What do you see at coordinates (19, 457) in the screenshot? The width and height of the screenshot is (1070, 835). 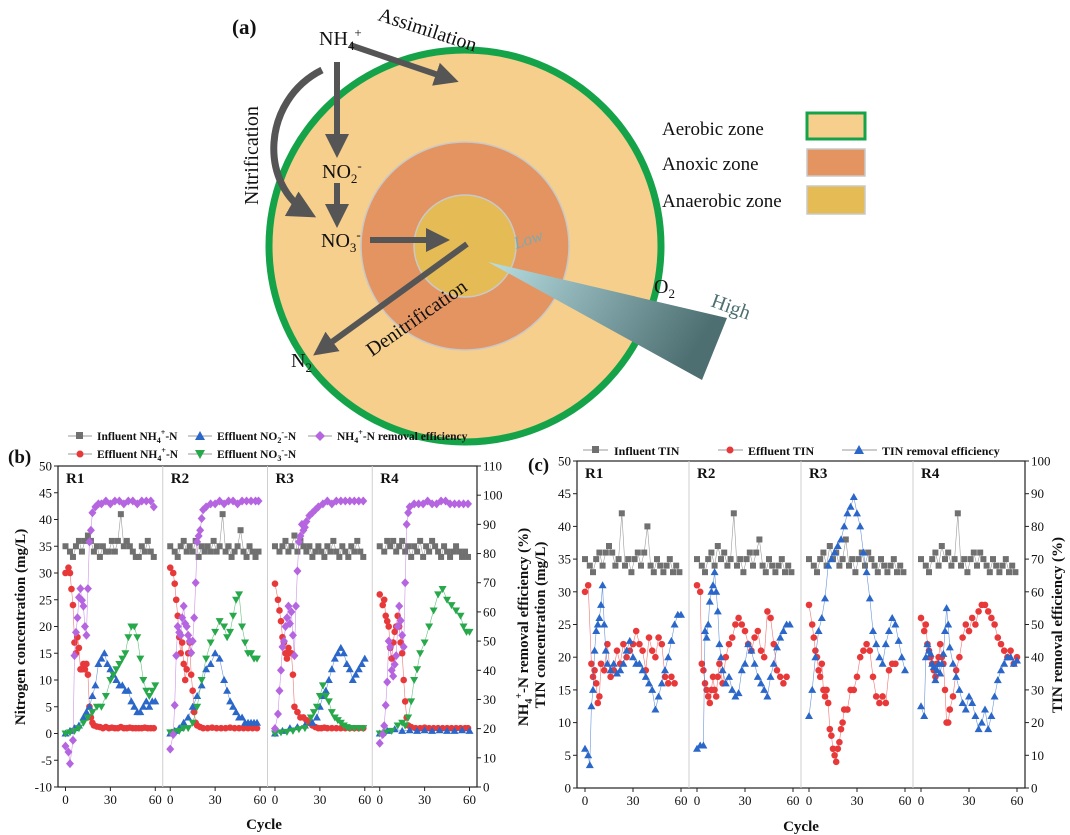 I see `panel-b-label: (b)` at bounding box center [19, 457].